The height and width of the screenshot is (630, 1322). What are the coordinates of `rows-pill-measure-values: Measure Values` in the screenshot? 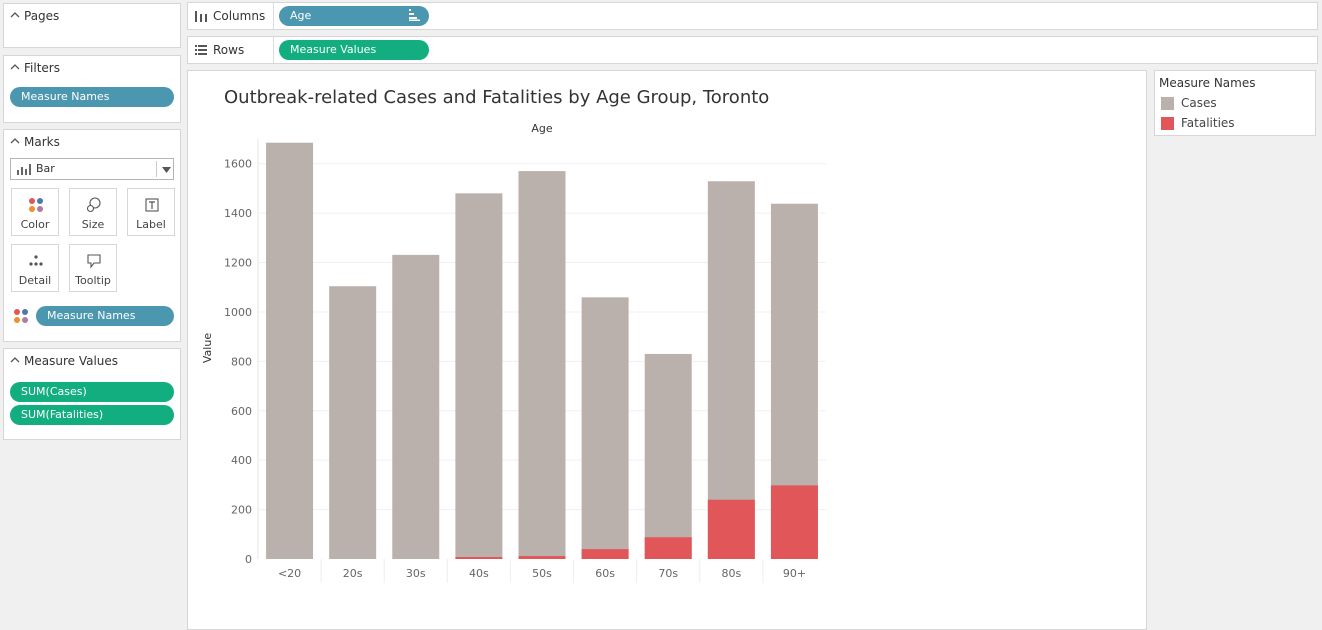 It's located at (354, 50).